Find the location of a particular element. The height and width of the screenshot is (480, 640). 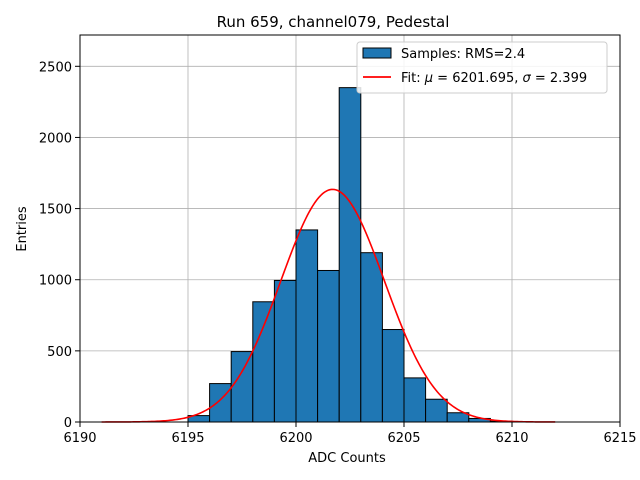

y-tick-label: 2500 is located at coordinates (55, 67).